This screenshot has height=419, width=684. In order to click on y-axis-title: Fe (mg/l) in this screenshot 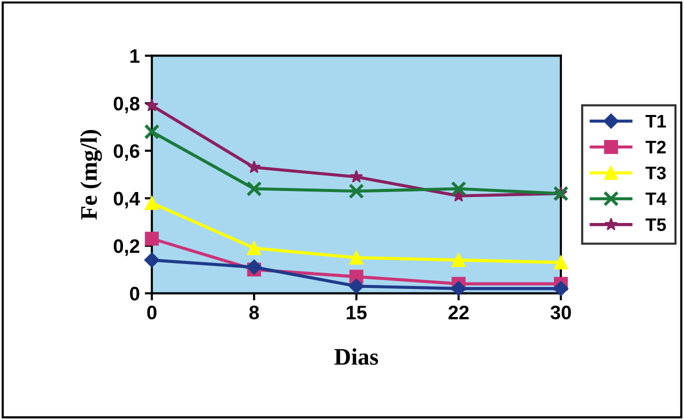, I will do `click(91, 175)`.